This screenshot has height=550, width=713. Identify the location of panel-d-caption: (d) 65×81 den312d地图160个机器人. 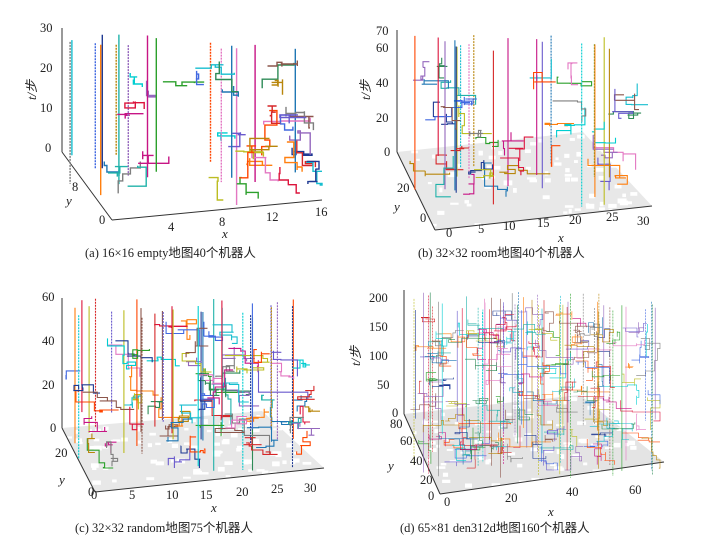
(495, 528).